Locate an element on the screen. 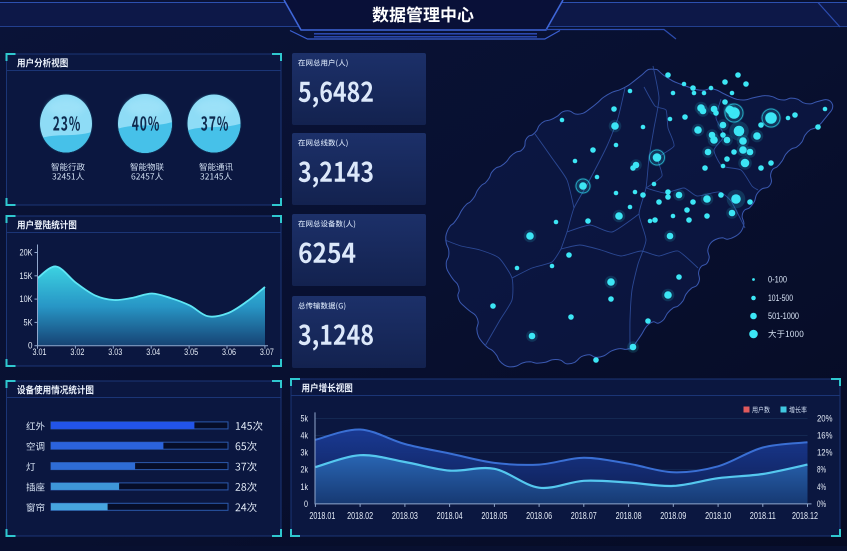 The image size is (847, 551). svg-text: 3.02 is located at coordinates (77, 352).